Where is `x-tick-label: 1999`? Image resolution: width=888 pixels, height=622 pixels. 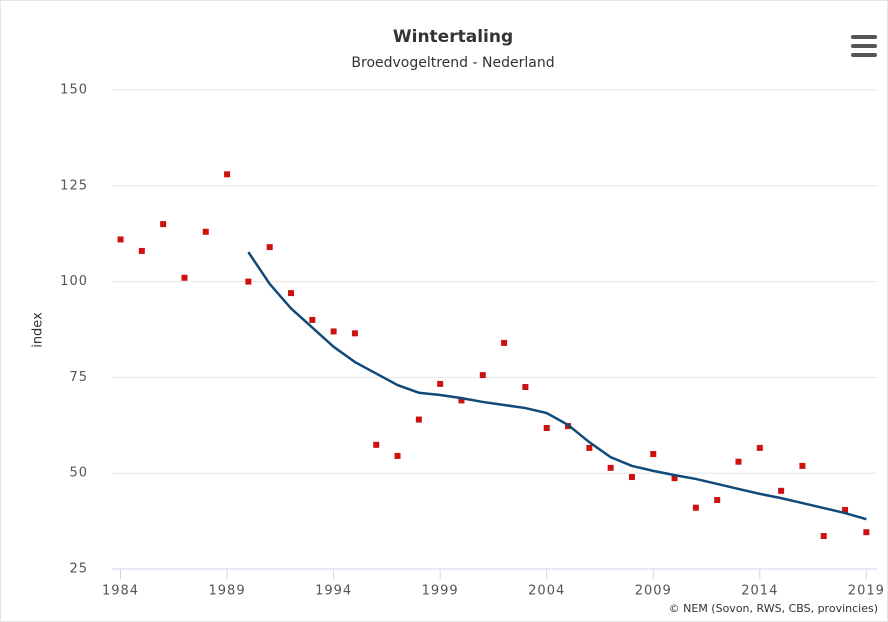 x-tick-label: 1999 is located at coordinates (440, 591).